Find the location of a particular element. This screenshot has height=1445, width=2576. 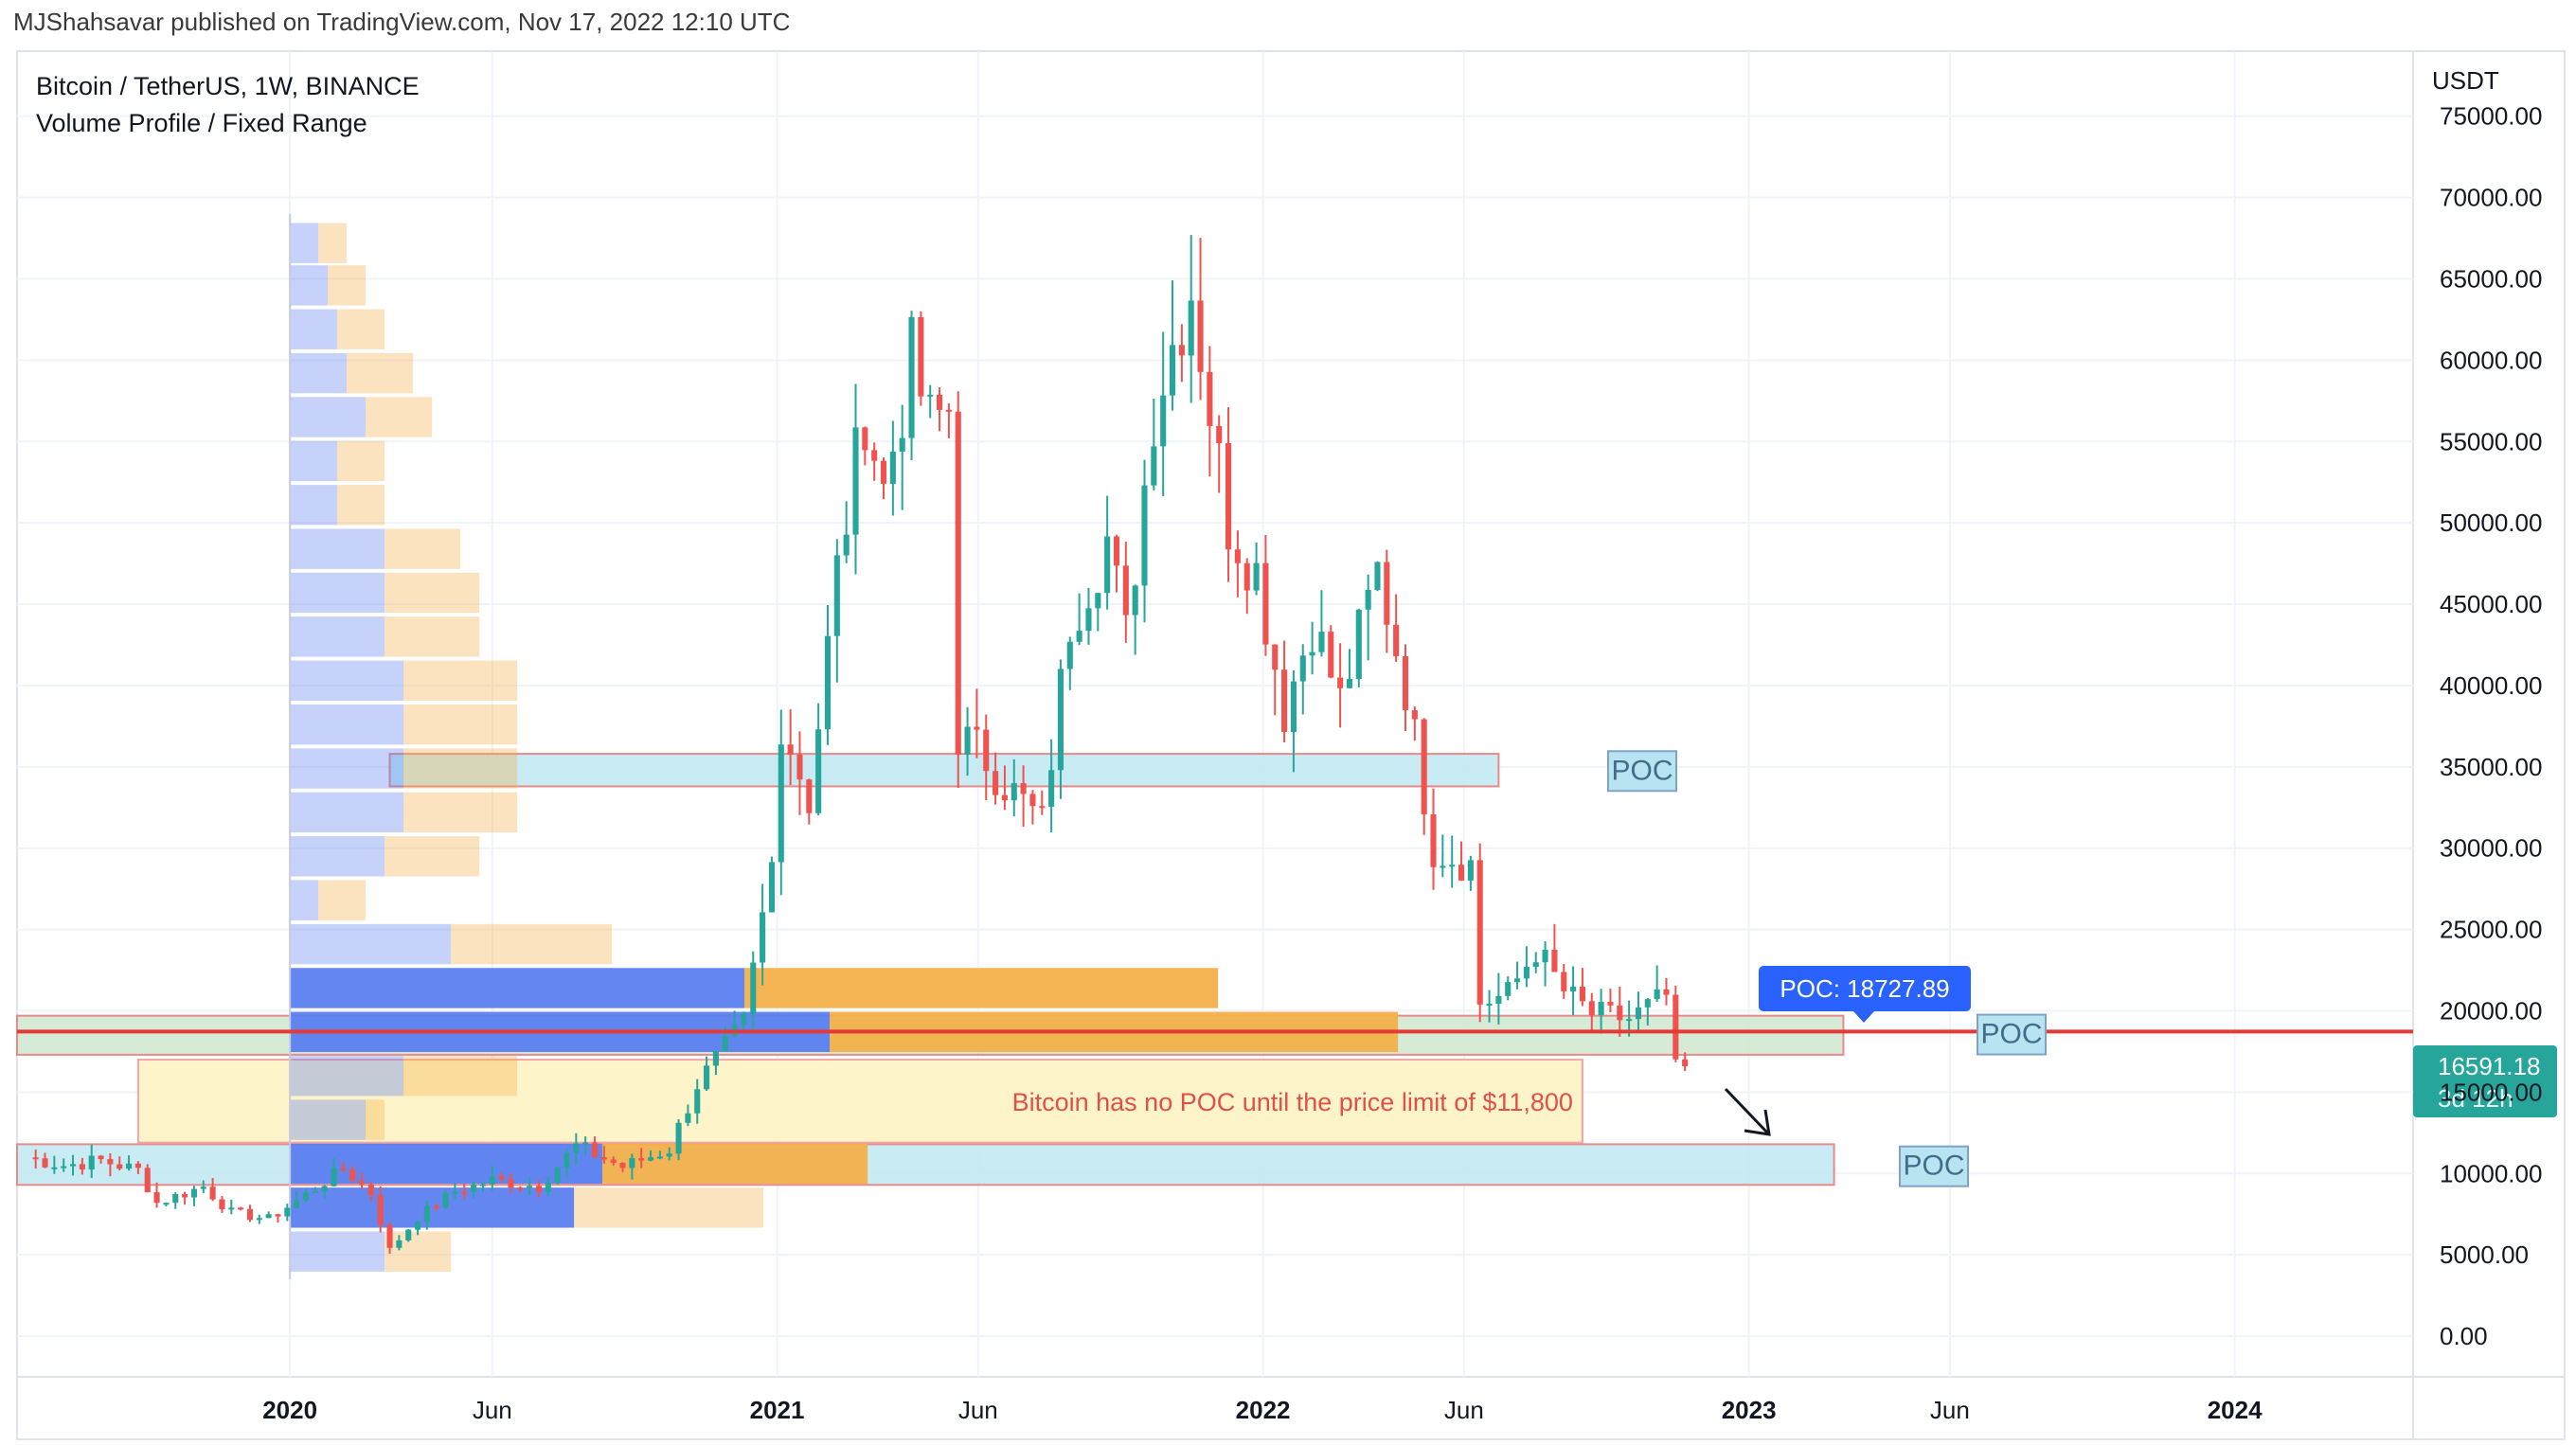

poc-label-upper: POC is located at coordinates (1642, 771).